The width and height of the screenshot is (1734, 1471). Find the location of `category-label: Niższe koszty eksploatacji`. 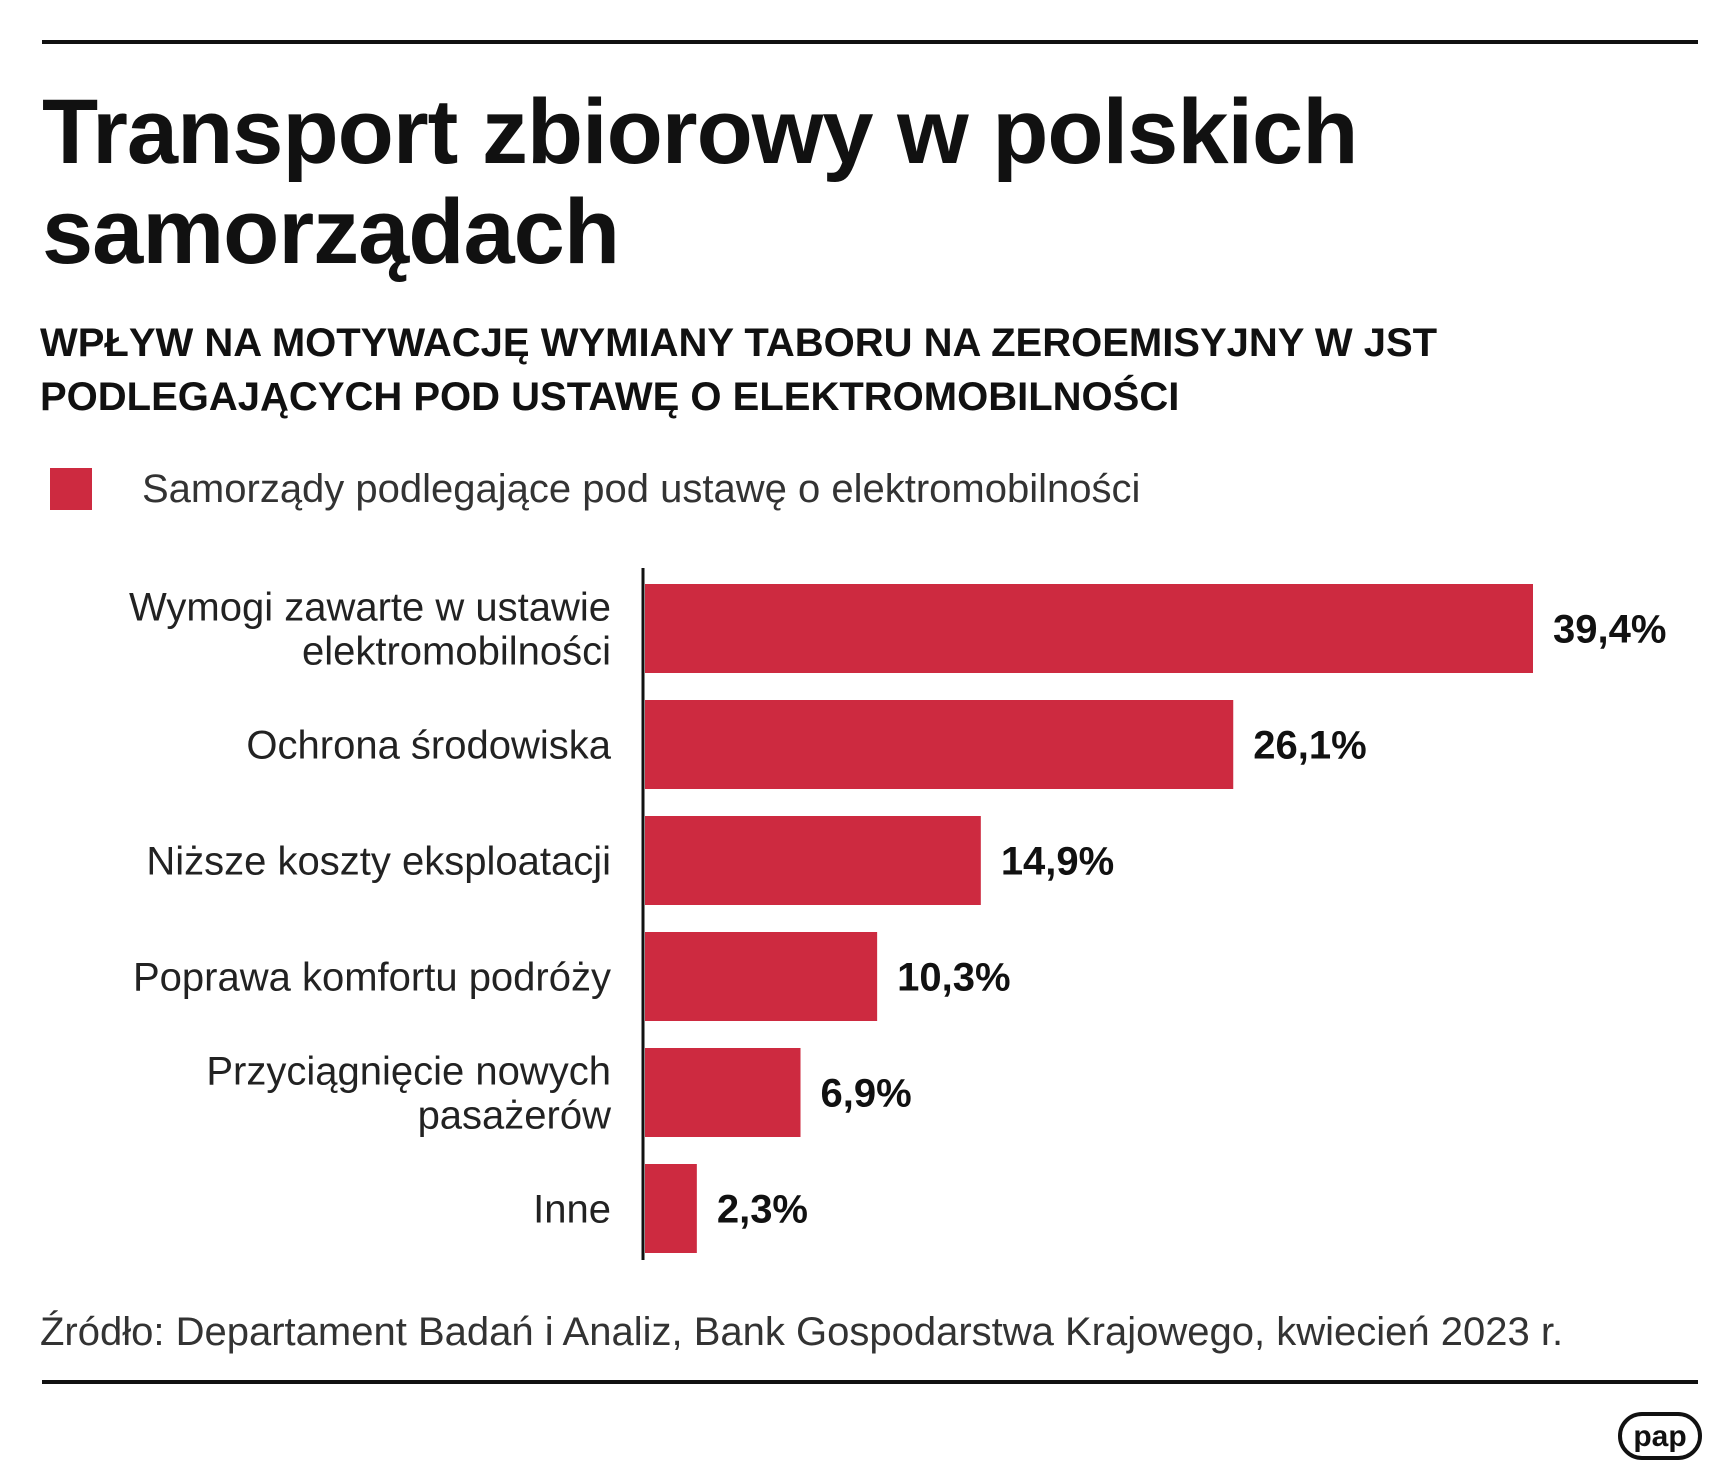

category-label: Niższe koszty eksploatacji is located at coordinates (378, 862).